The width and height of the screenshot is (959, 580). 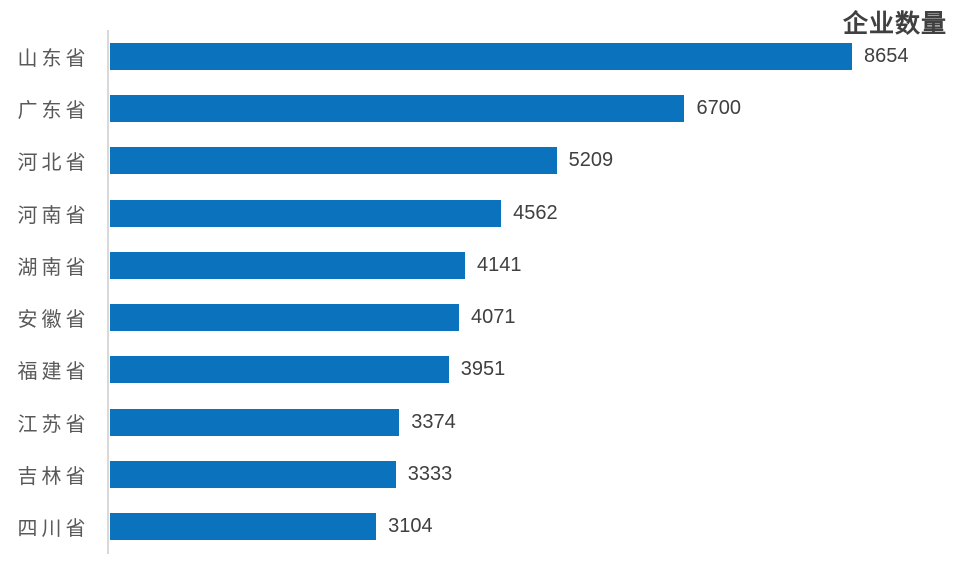 What do you see at coordinates (493, 317) in the screenshot?
I see `value-label: 4071` at bounding box center [493, 317].